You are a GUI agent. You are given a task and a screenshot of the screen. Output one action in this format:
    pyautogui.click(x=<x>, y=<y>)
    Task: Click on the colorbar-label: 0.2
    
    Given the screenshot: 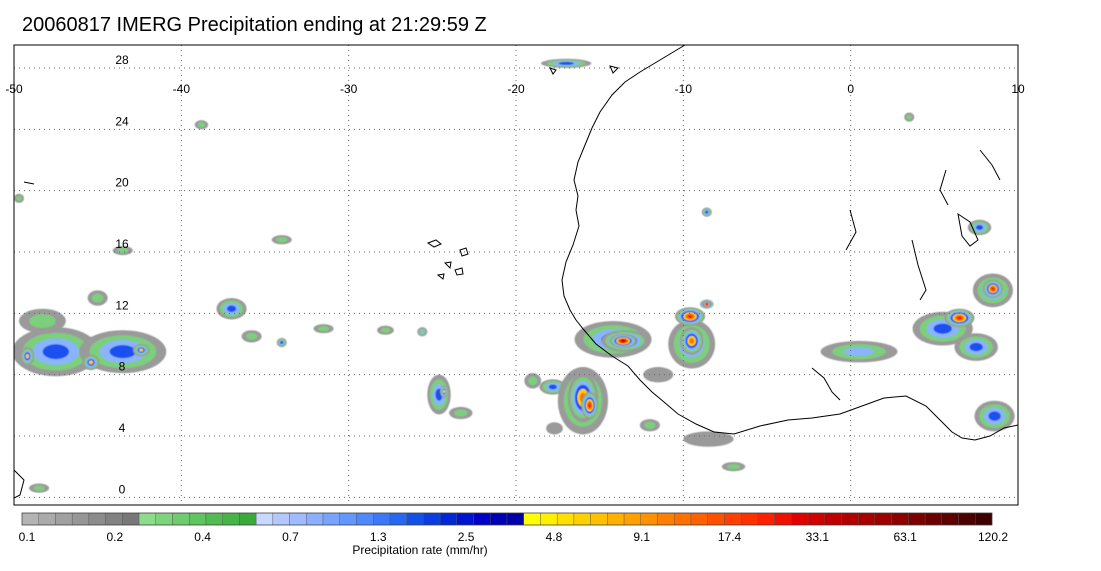 What is the action you would take?
    pyautogui.click(x=115, y=537)
    